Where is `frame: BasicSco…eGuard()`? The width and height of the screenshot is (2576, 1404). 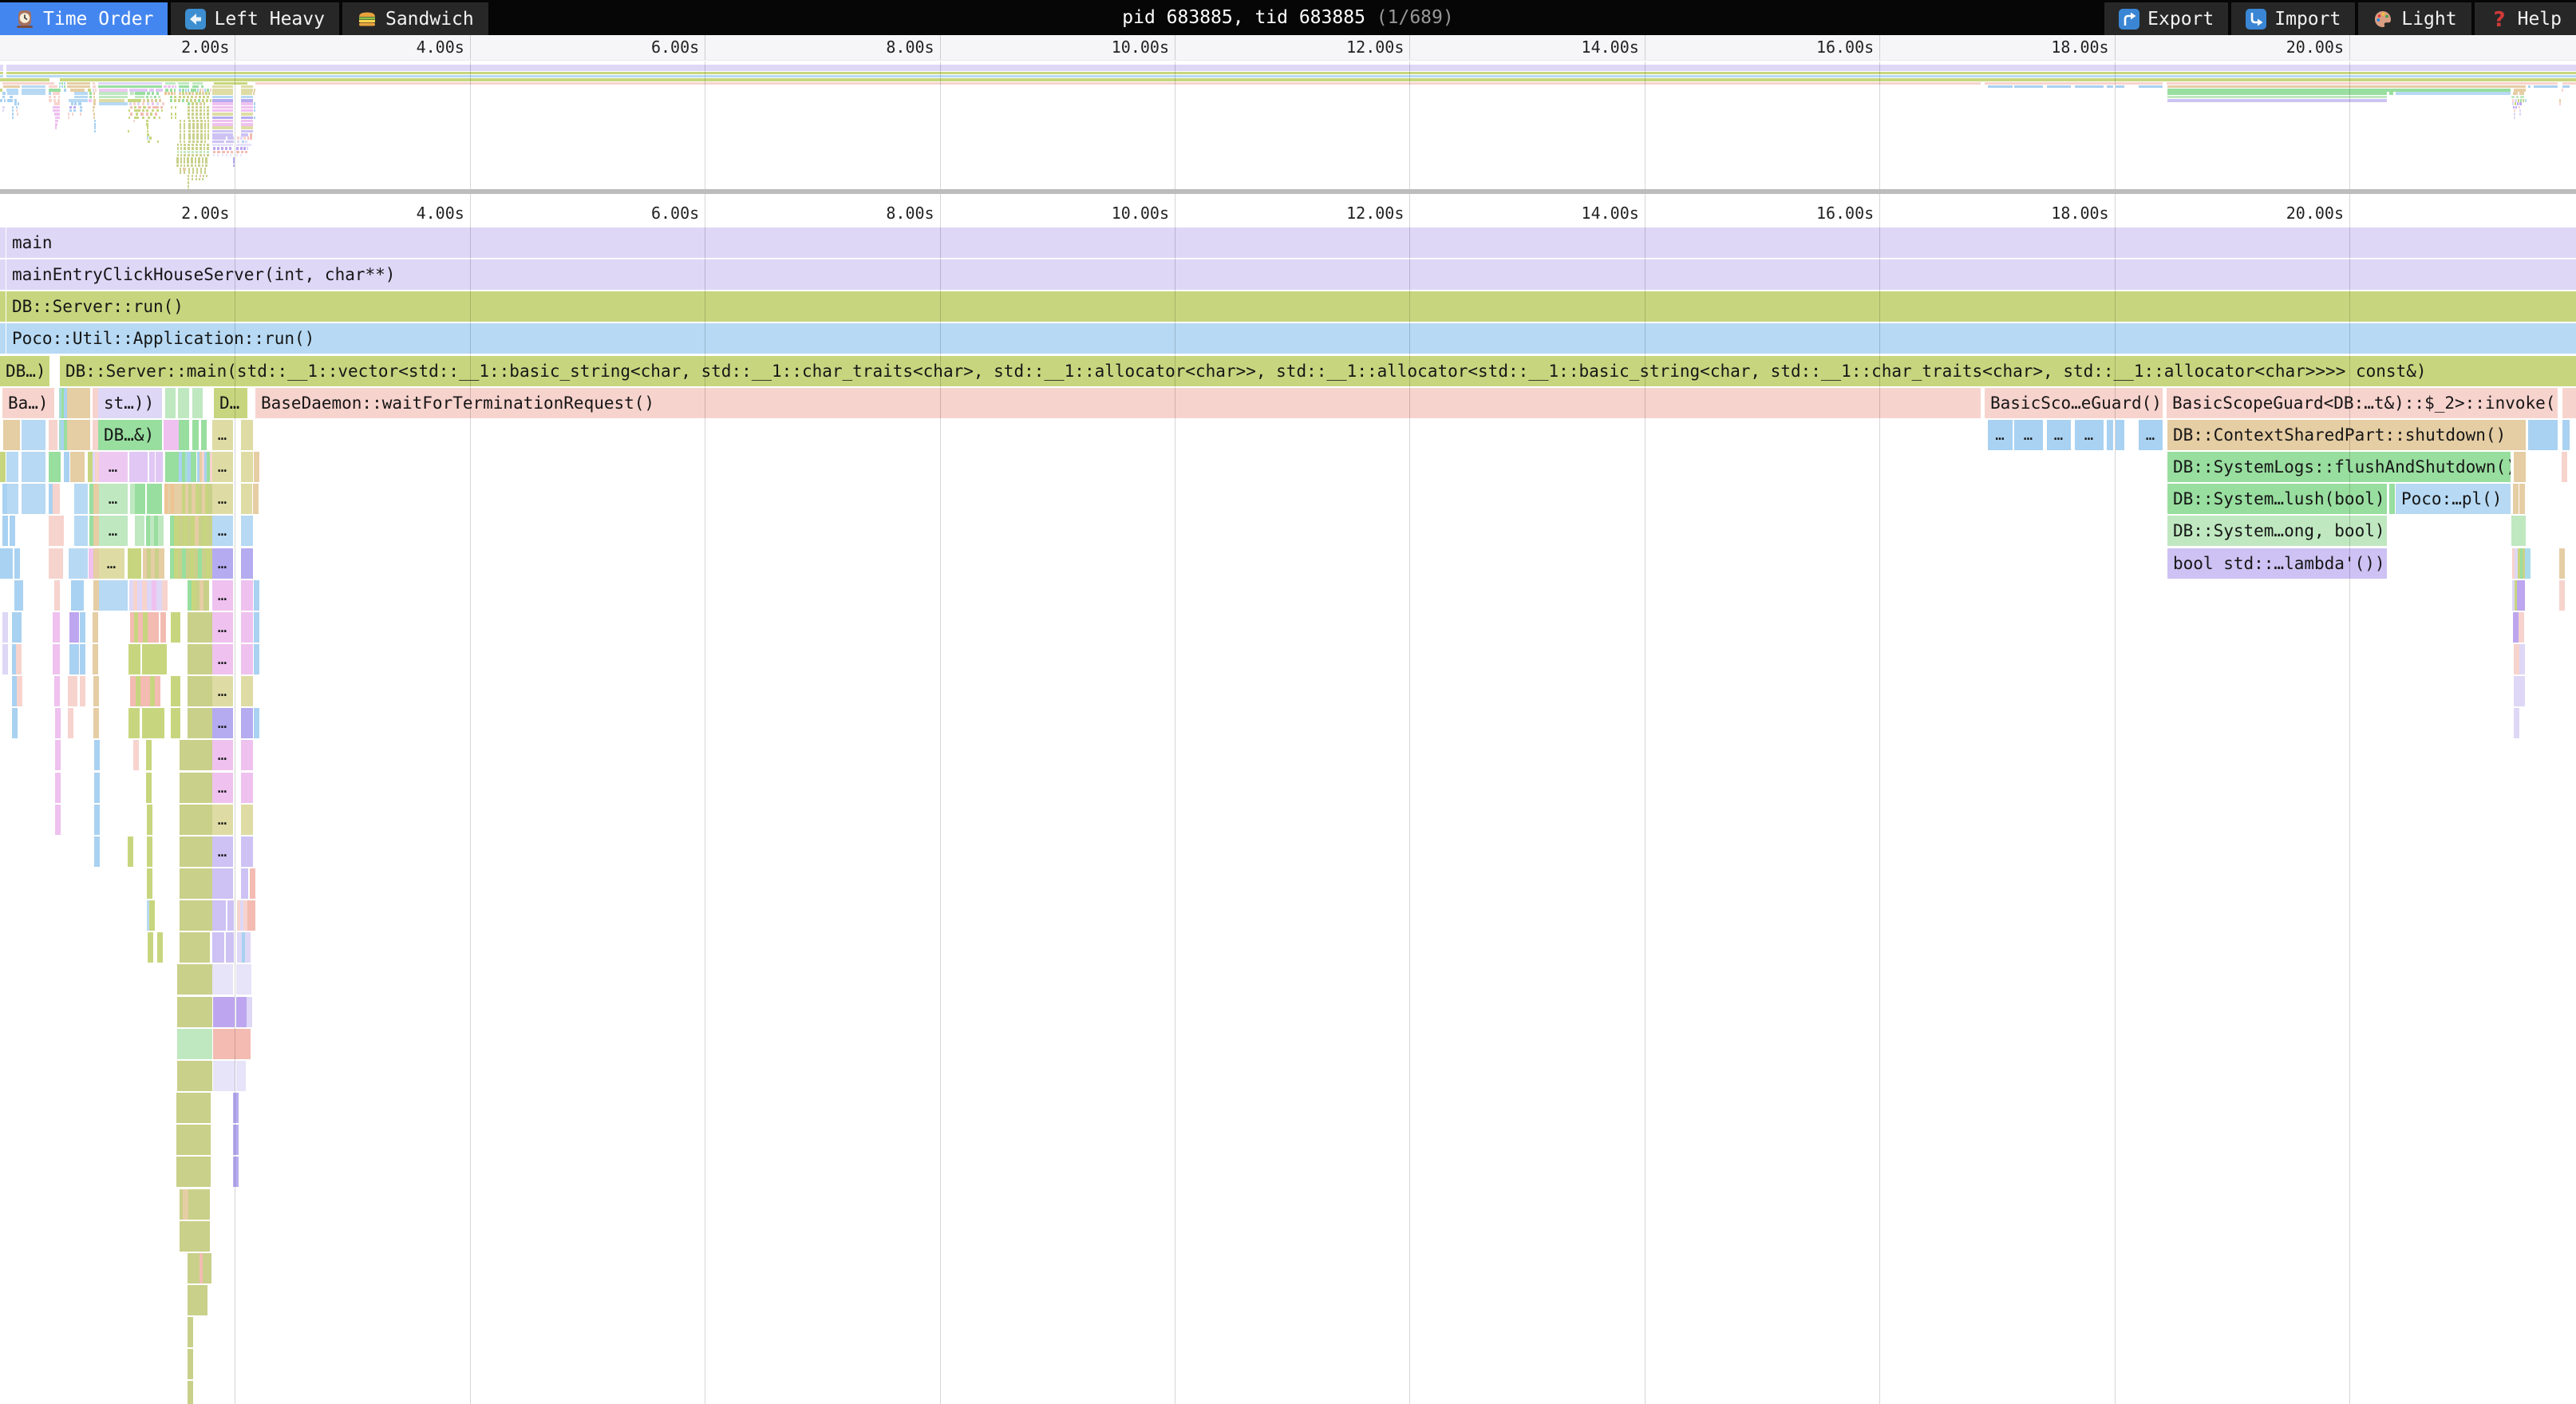 frame: BasicSco…eGuard() is located at coordinates (2074, 402).